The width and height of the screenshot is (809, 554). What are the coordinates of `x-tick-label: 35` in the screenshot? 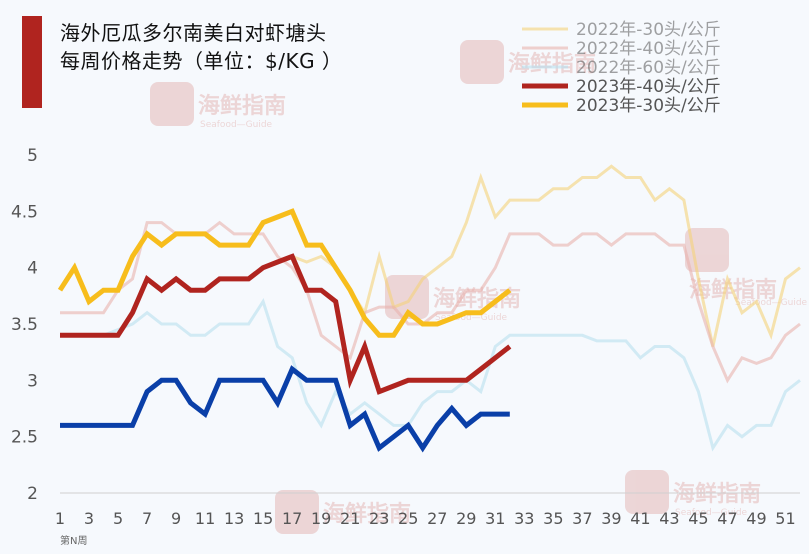 It's located at (553, 518).